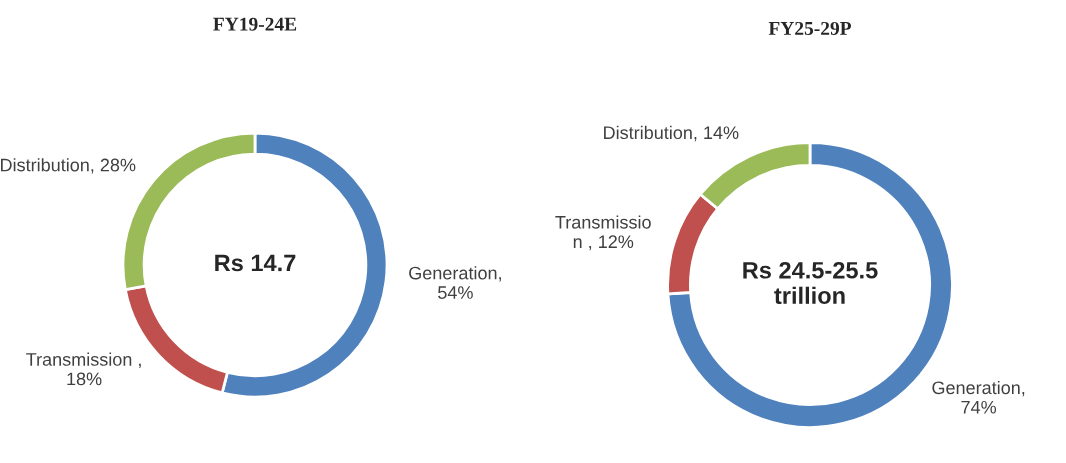 The width and height of the screenshot is (1066, 463). What do you see at coordinates (810, 28) in the screenshot?
I see `chart-title: FY25-29P` at bounding box center [810, 28].